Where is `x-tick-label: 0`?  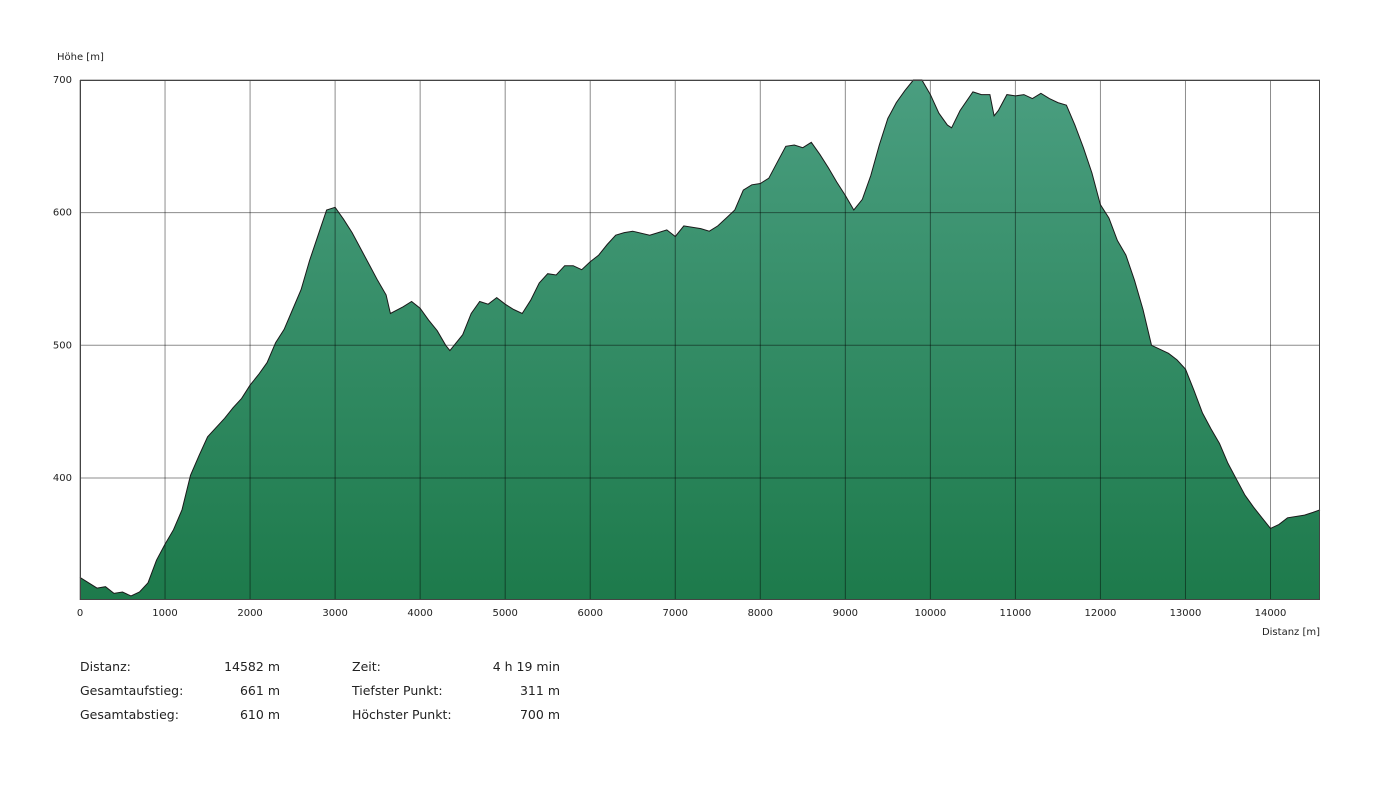
x-tick-label: 0 is located at coordinates (80, 613).